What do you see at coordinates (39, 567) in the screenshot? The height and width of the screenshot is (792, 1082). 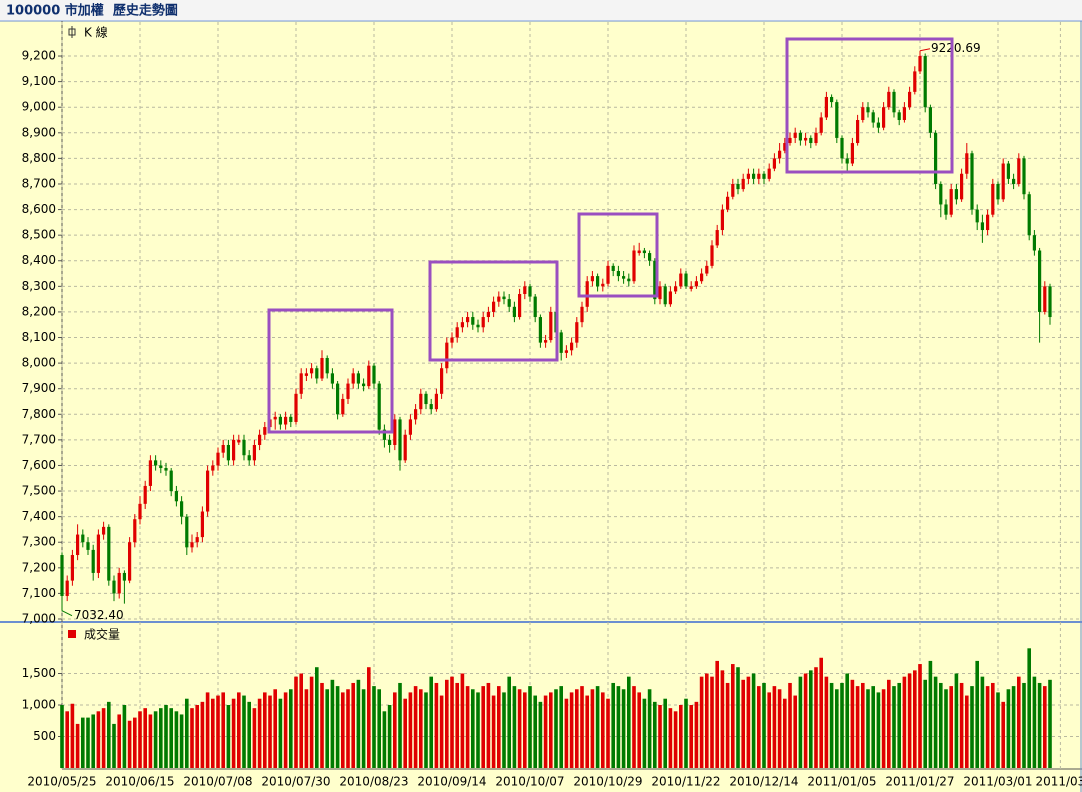 I see `y-tick-label: 7,200` at bounding box center [39, 567].